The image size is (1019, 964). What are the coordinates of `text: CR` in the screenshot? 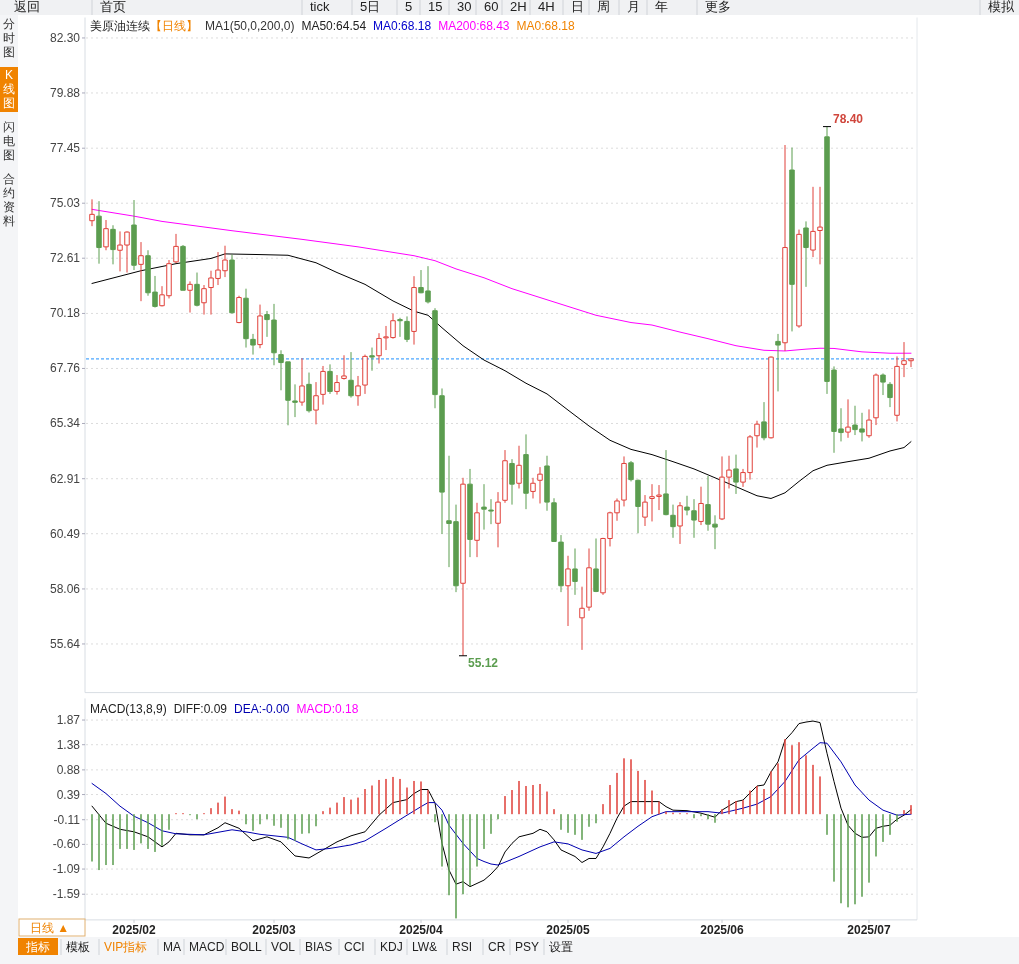 It's located at (497, 947).